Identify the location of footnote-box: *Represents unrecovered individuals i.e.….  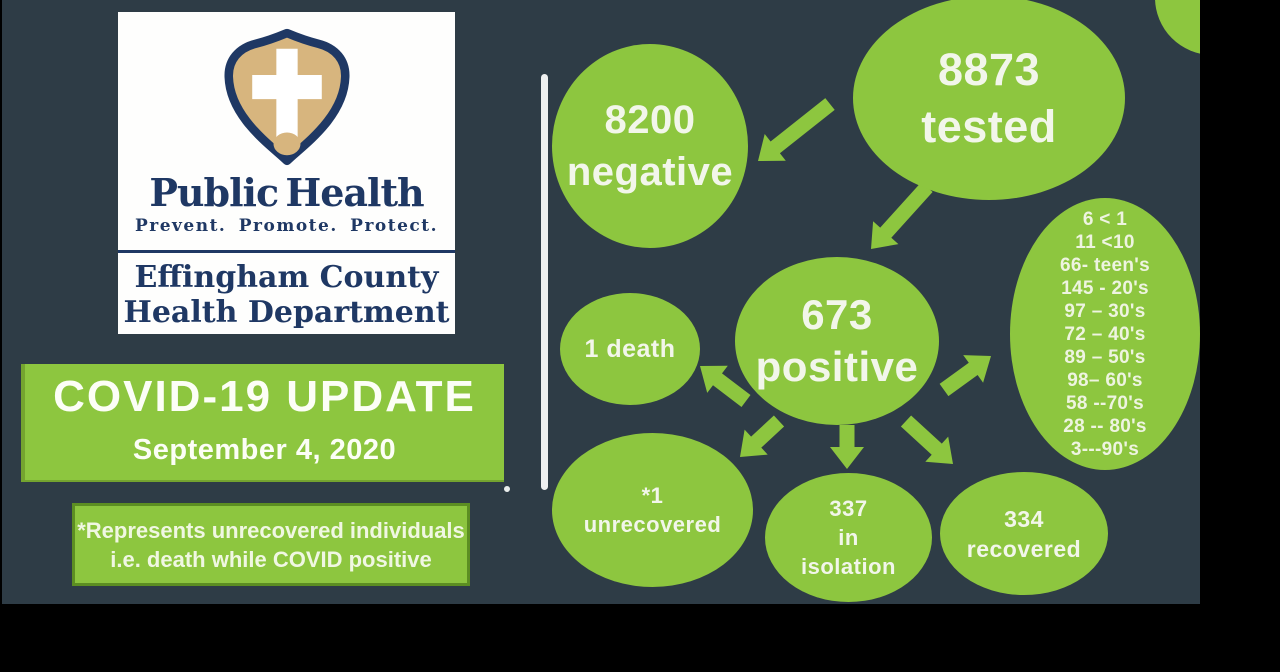
(271, 544).